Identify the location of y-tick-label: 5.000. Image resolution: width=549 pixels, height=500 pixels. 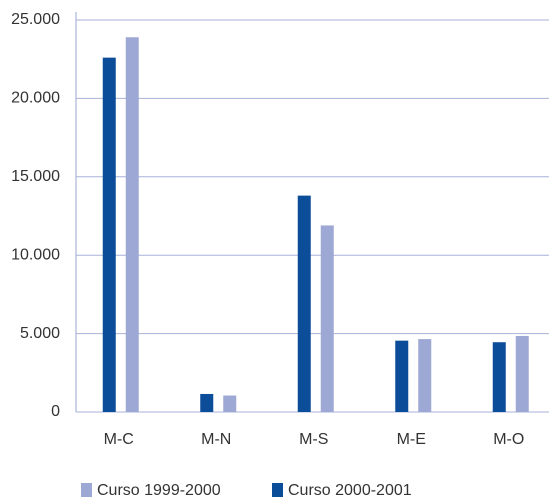
(40, 333).